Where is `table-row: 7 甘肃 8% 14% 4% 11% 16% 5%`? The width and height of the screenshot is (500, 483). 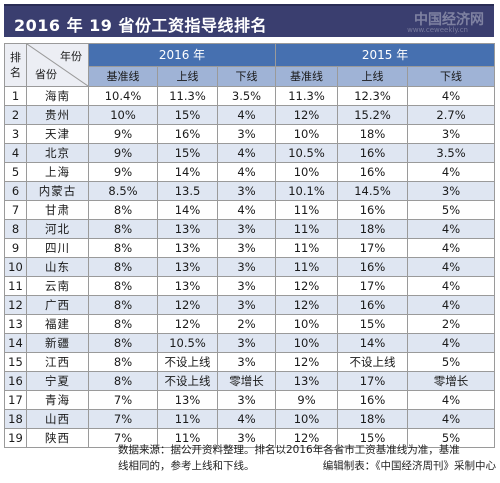 table-row: 7 甘肃 8% 14% 4% 11% 16% 5% is located at coordinates (250, 210).